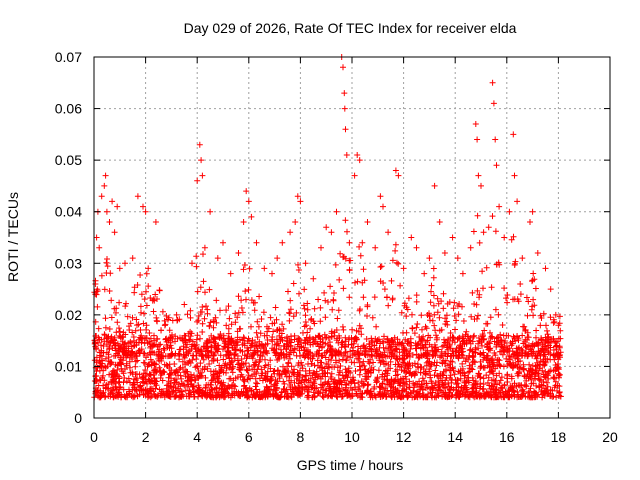 This screenshot has width=640, height=480. Describe the element at coordinates (301, 437) in the screenshot. I see `x-tick-label: 8` at that location.